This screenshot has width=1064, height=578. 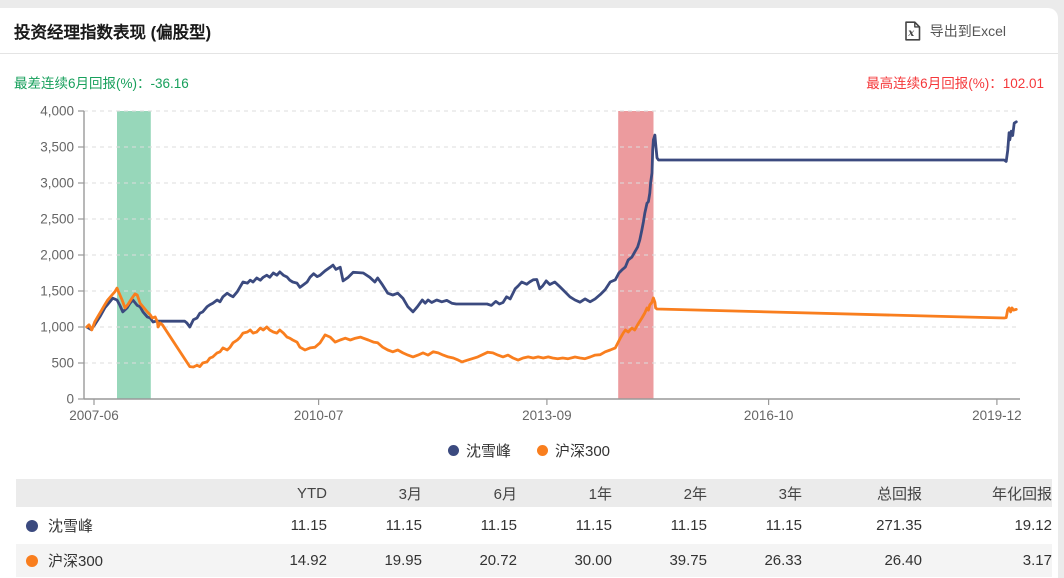 What do you see at coordinates (529, 31) in the screenshot?
I see `card-header: 投资经理指数表现 (偏股型) x 导出到Excel` at bounding box center [529, 31].